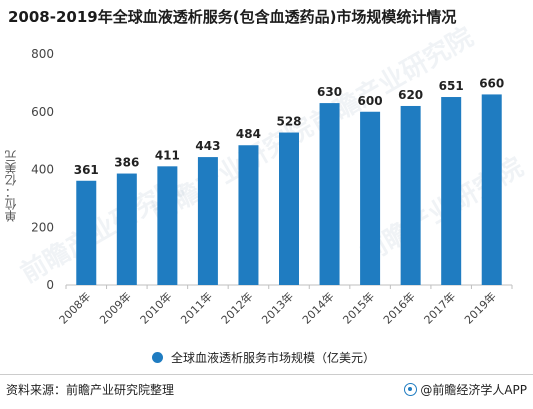  What do you see at coordinates (236, 307) in the screenshot?
I see `x-tick-label: 2012年` at bounding box center [236, 307].